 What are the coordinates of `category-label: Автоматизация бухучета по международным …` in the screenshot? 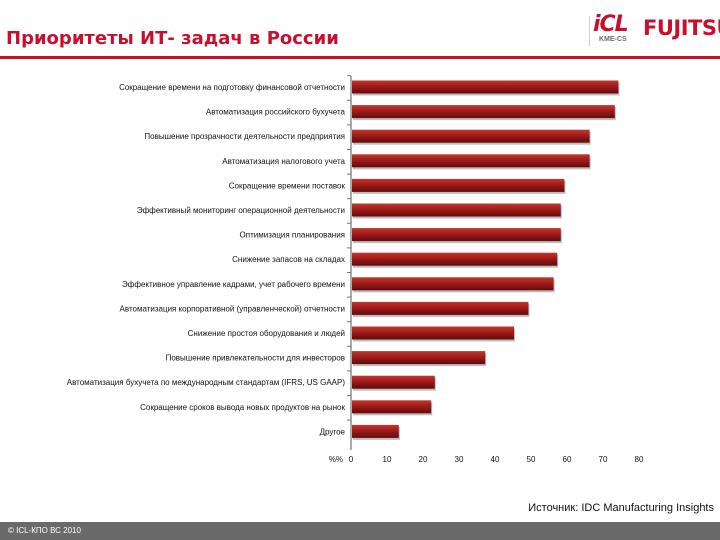 It's located at (206, 382).